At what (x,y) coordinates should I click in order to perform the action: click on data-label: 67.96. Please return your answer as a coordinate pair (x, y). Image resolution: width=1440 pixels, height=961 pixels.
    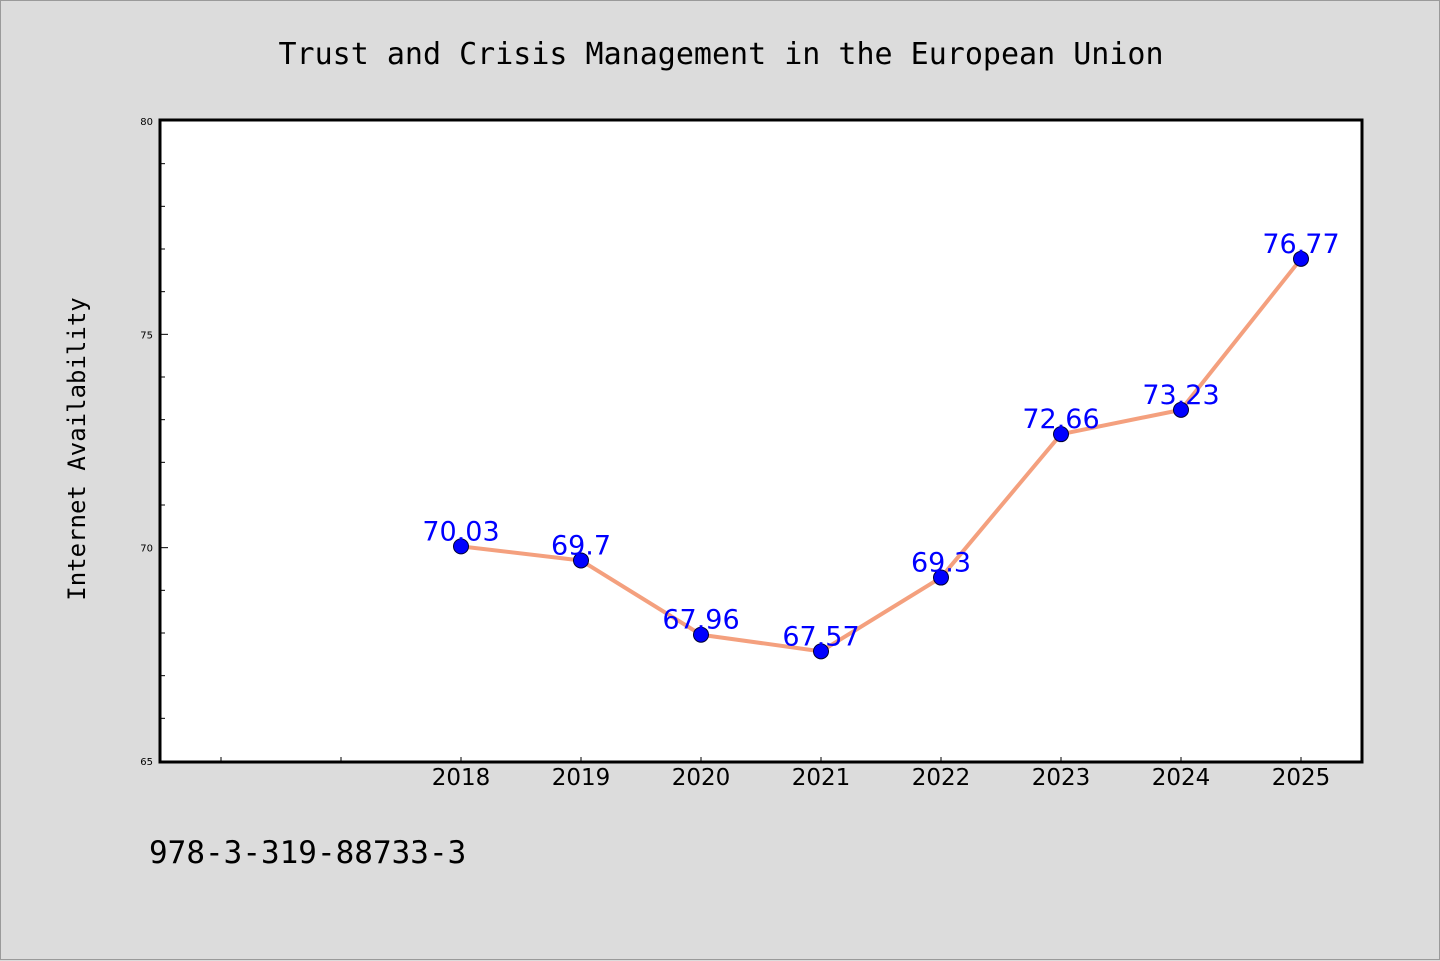
    Looking at the image, I should click on (700, 620).